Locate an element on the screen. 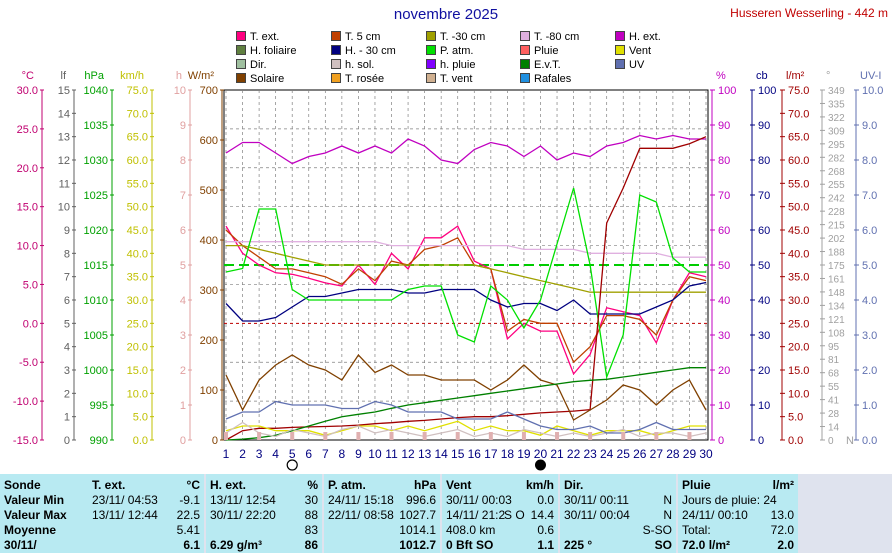 The width and height of the screenshot is (892, 554). tick-label: 242 is located at coordinates (836, 199).